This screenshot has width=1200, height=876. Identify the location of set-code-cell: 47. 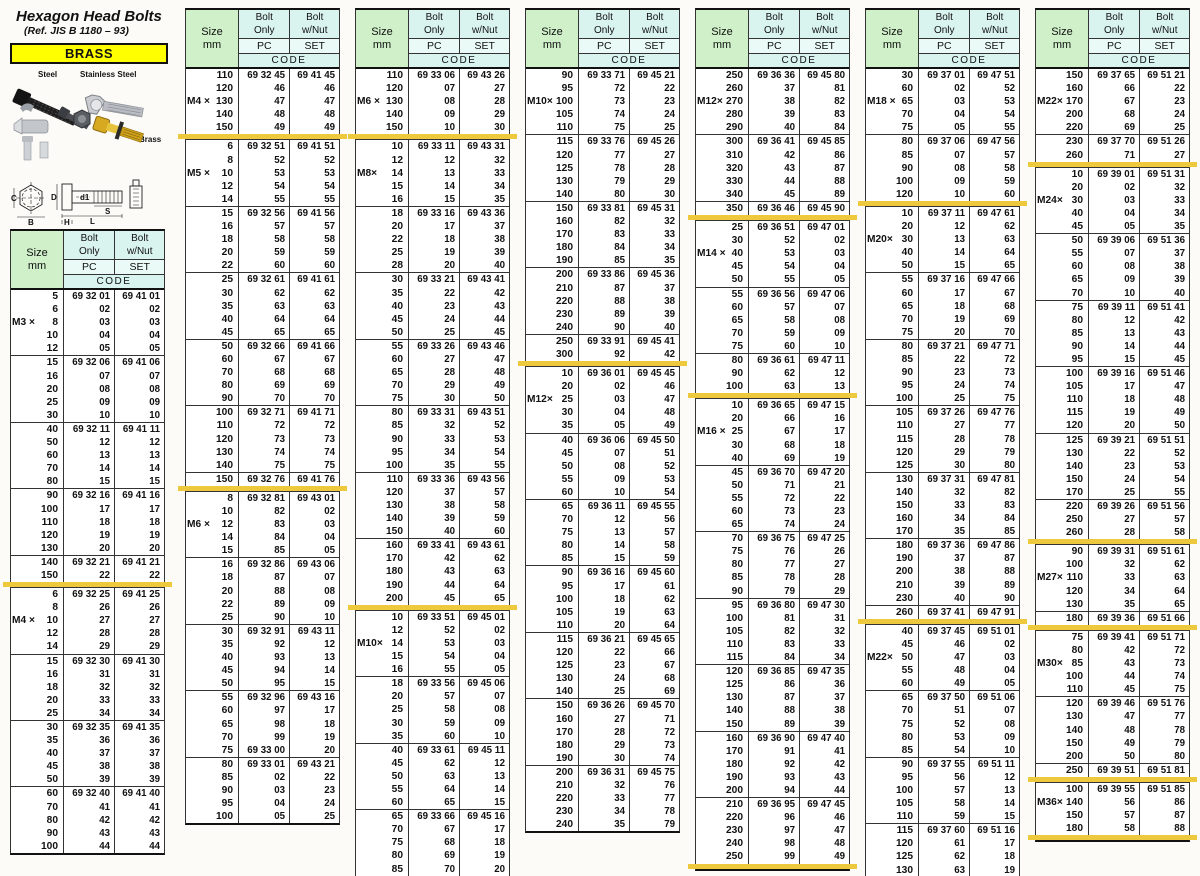
(1164, 387).